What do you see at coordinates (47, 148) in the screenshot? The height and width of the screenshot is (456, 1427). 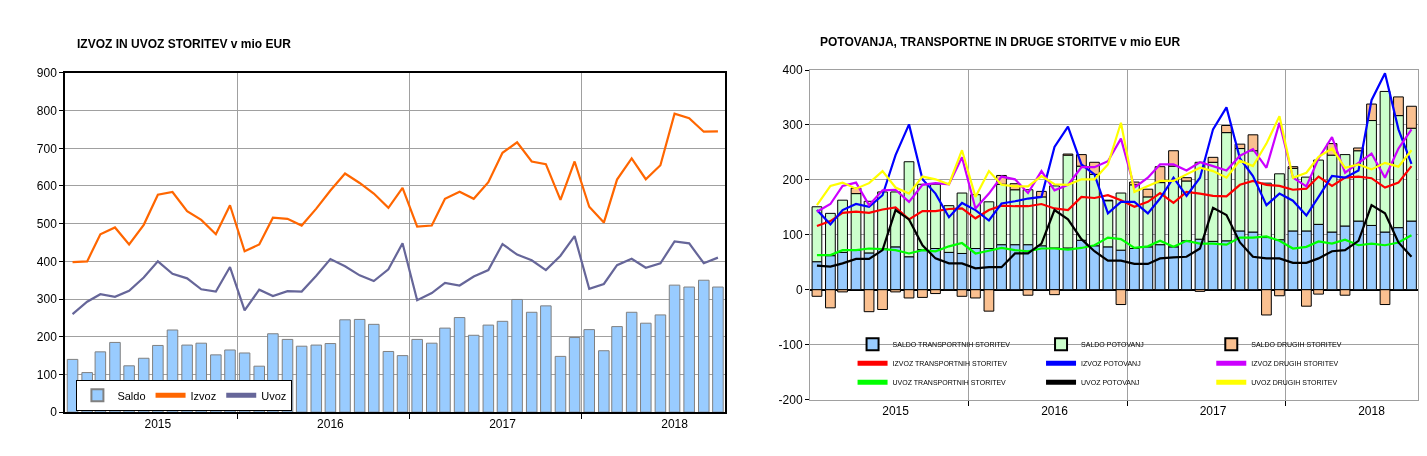 I see `y-tick-label: 700` at bounding box center [47, 148].